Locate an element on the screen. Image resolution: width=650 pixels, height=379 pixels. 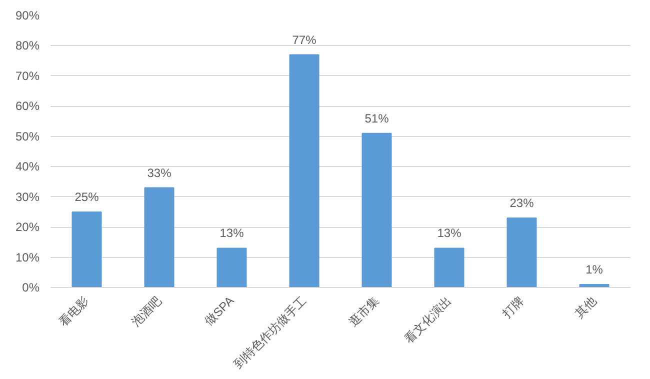
data-label: 23% is located at coordinates (522, 203).